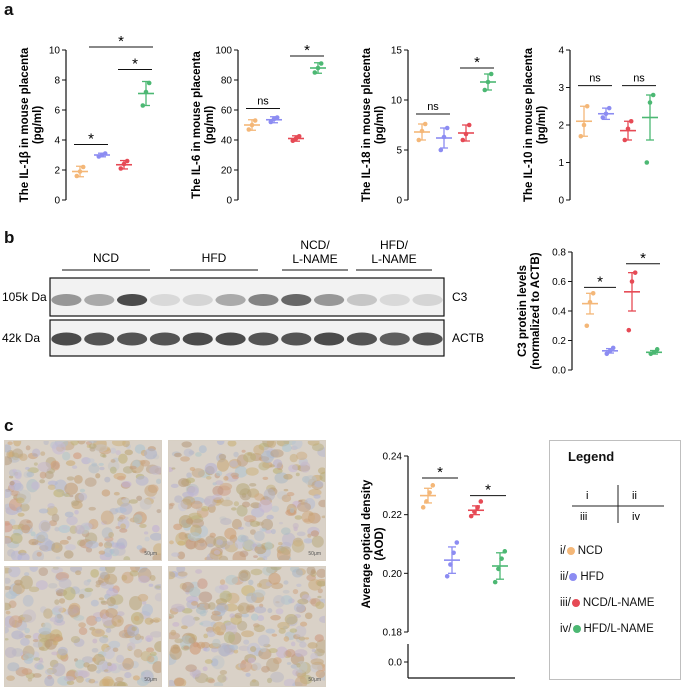  I want to click on blot-group-label: L-NAME, so click(314, 259).